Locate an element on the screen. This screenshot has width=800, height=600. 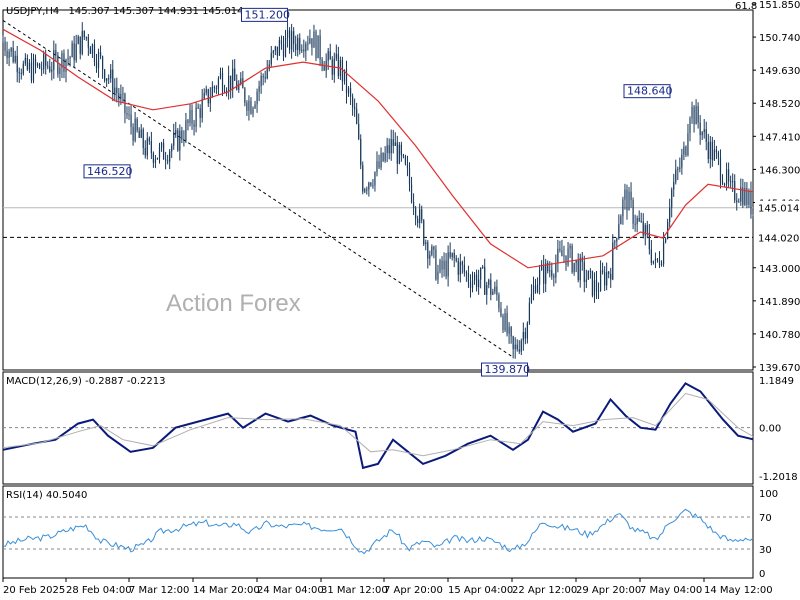
time-tick-label: 24 Mar 04:00 is located at coordinates (290, 590).